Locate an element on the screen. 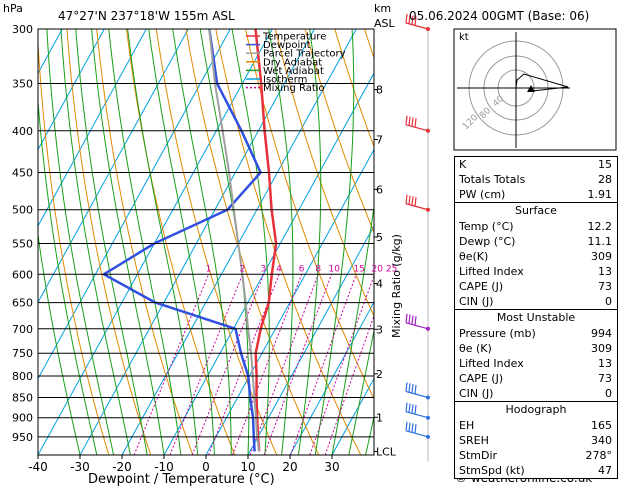 This screenshot has width=629, height=486. surface-row: CIN (J) 0 is located at coordinates (536, 301).